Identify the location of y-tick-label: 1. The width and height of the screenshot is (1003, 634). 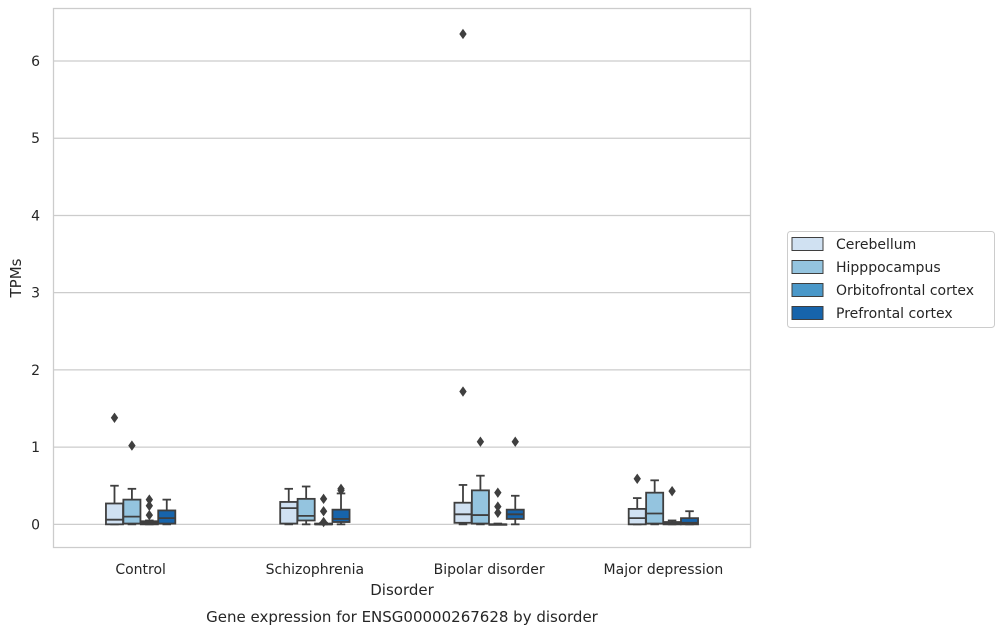
(35, 448).